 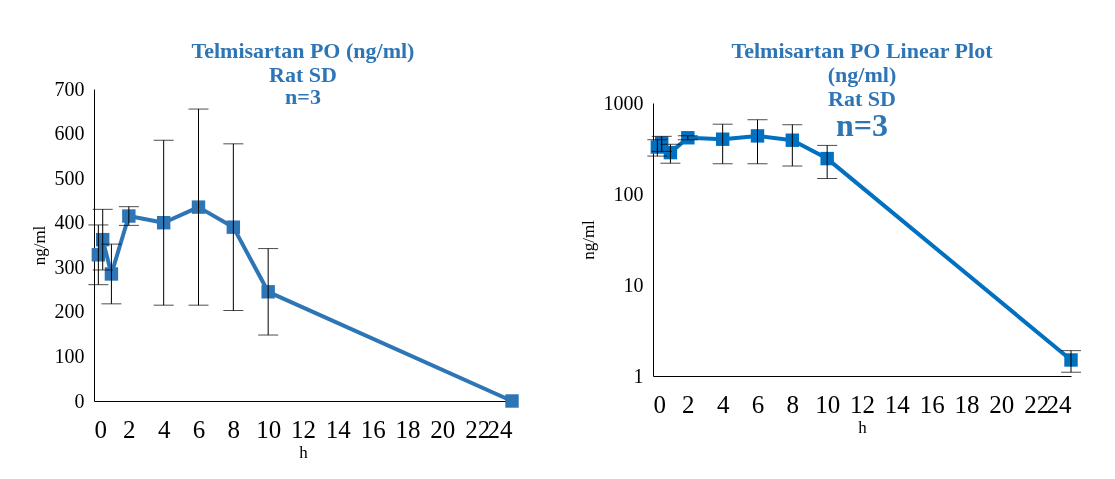 What do you see at coordinates (638, 375) in the screenshot?
I see `y-tick-label: 1` at bounding box center [638, 375].